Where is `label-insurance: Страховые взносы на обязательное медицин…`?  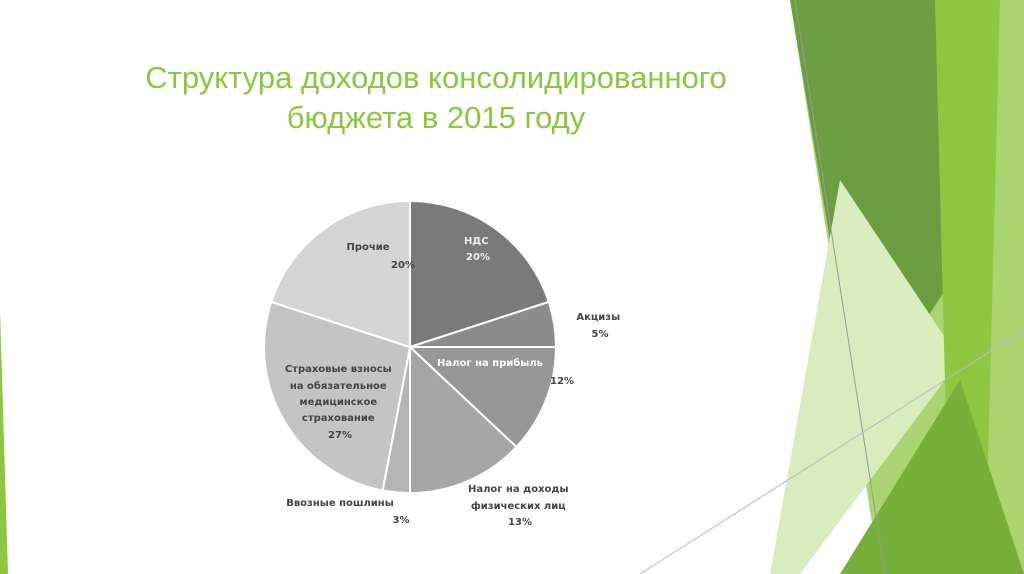
label-insurance: Страховые взносы на обязательное медицин… is located at coordinates (340, 402).